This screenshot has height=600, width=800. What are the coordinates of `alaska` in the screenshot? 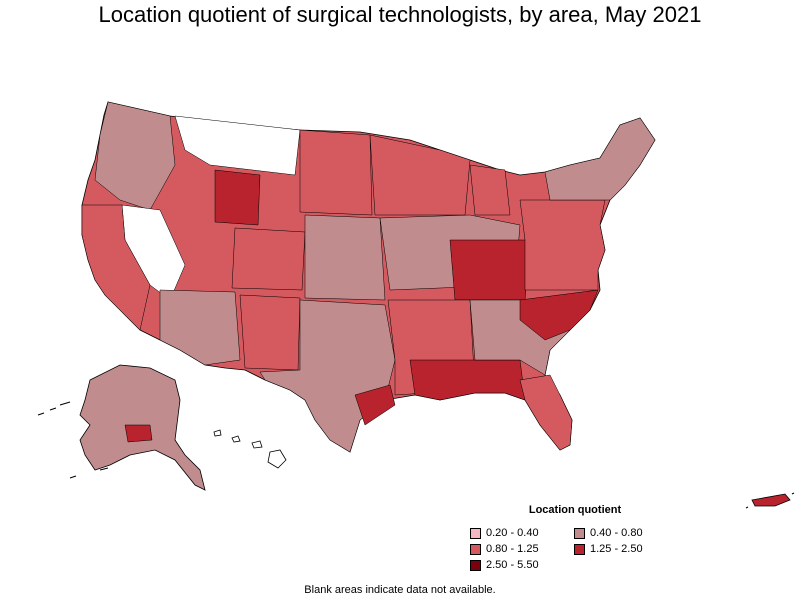 It's located at (121, 427).